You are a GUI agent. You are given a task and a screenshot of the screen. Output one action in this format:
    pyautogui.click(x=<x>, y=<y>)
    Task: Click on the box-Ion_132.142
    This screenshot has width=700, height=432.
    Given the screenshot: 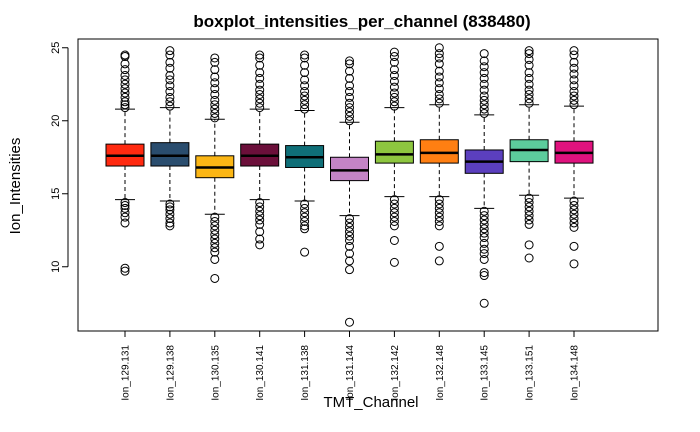 What is the action you would take?
    pyautogui.click(x=394, y=157)
    